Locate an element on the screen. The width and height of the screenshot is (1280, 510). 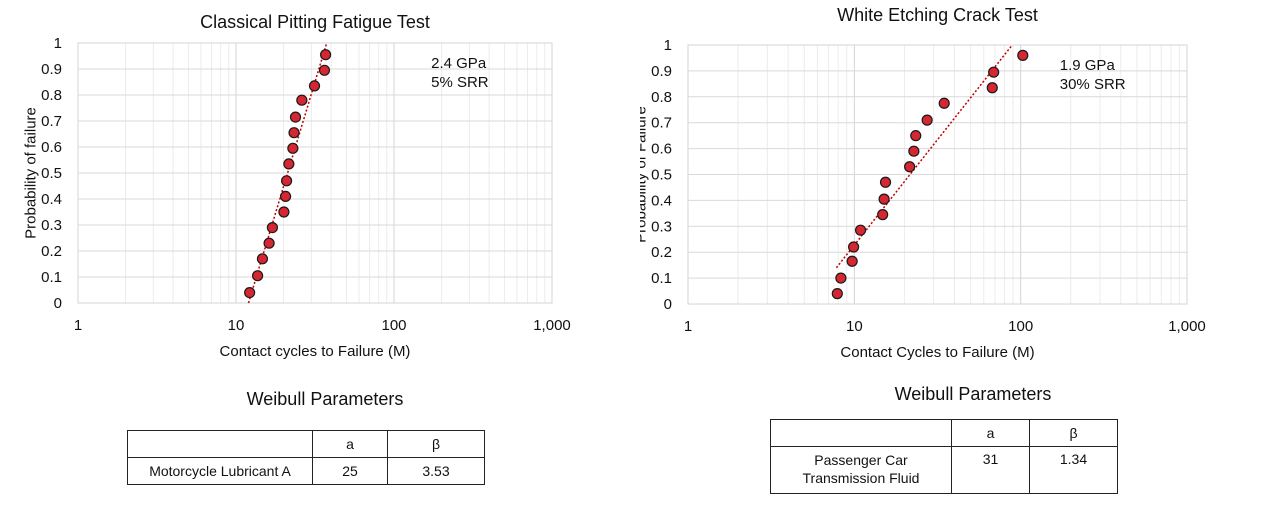
x-axis-label: Contact Cycles to Failure (M) is located at coordinates (937, 352).